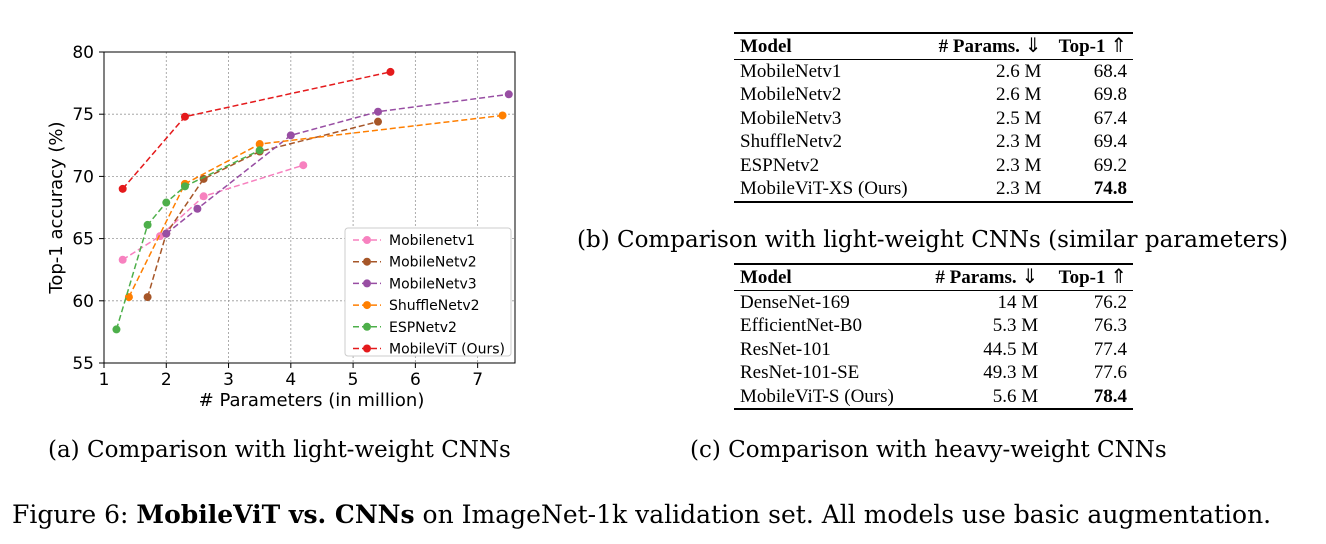 Image resolution: width=1326 pixels, height=544 pixels. I want to click on cell-model: EfficientNet-B0, so click(801, 325).